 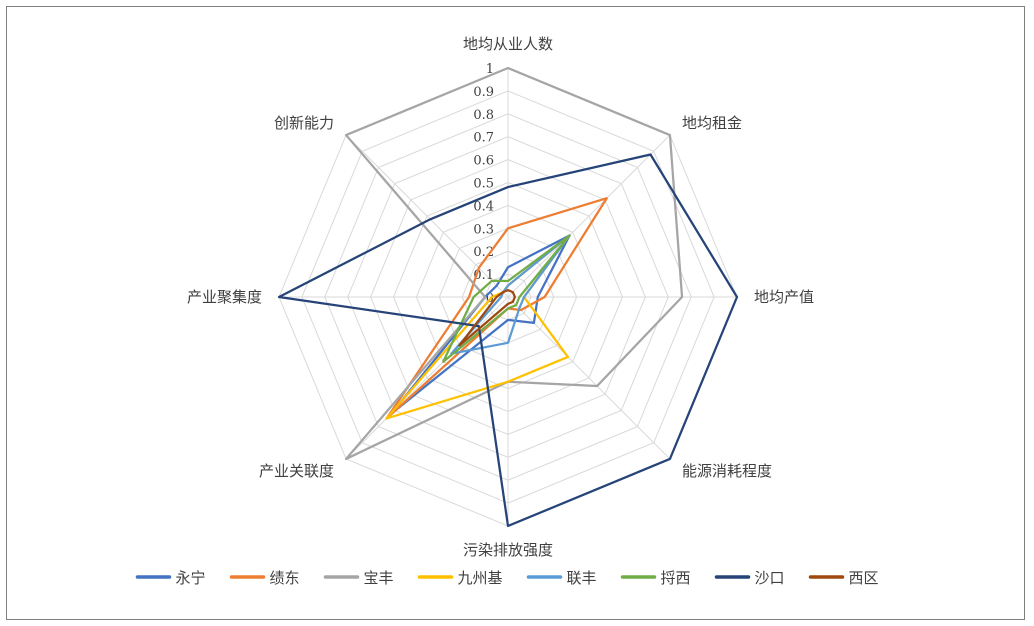 I want to click on axis-label: 产业聚集度, so click(x=224, y=297).